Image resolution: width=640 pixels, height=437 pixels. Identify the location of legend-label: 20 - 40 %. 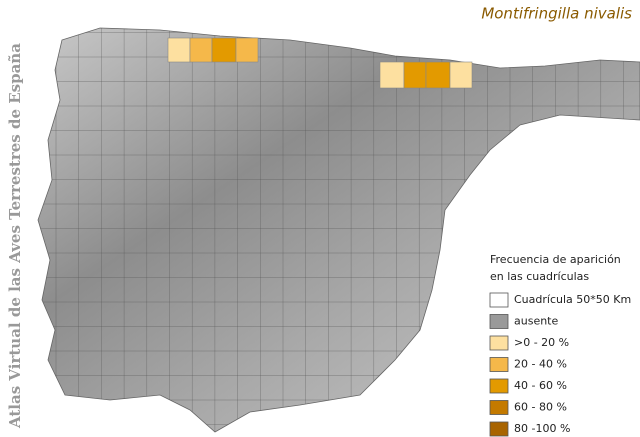
(540, 364).